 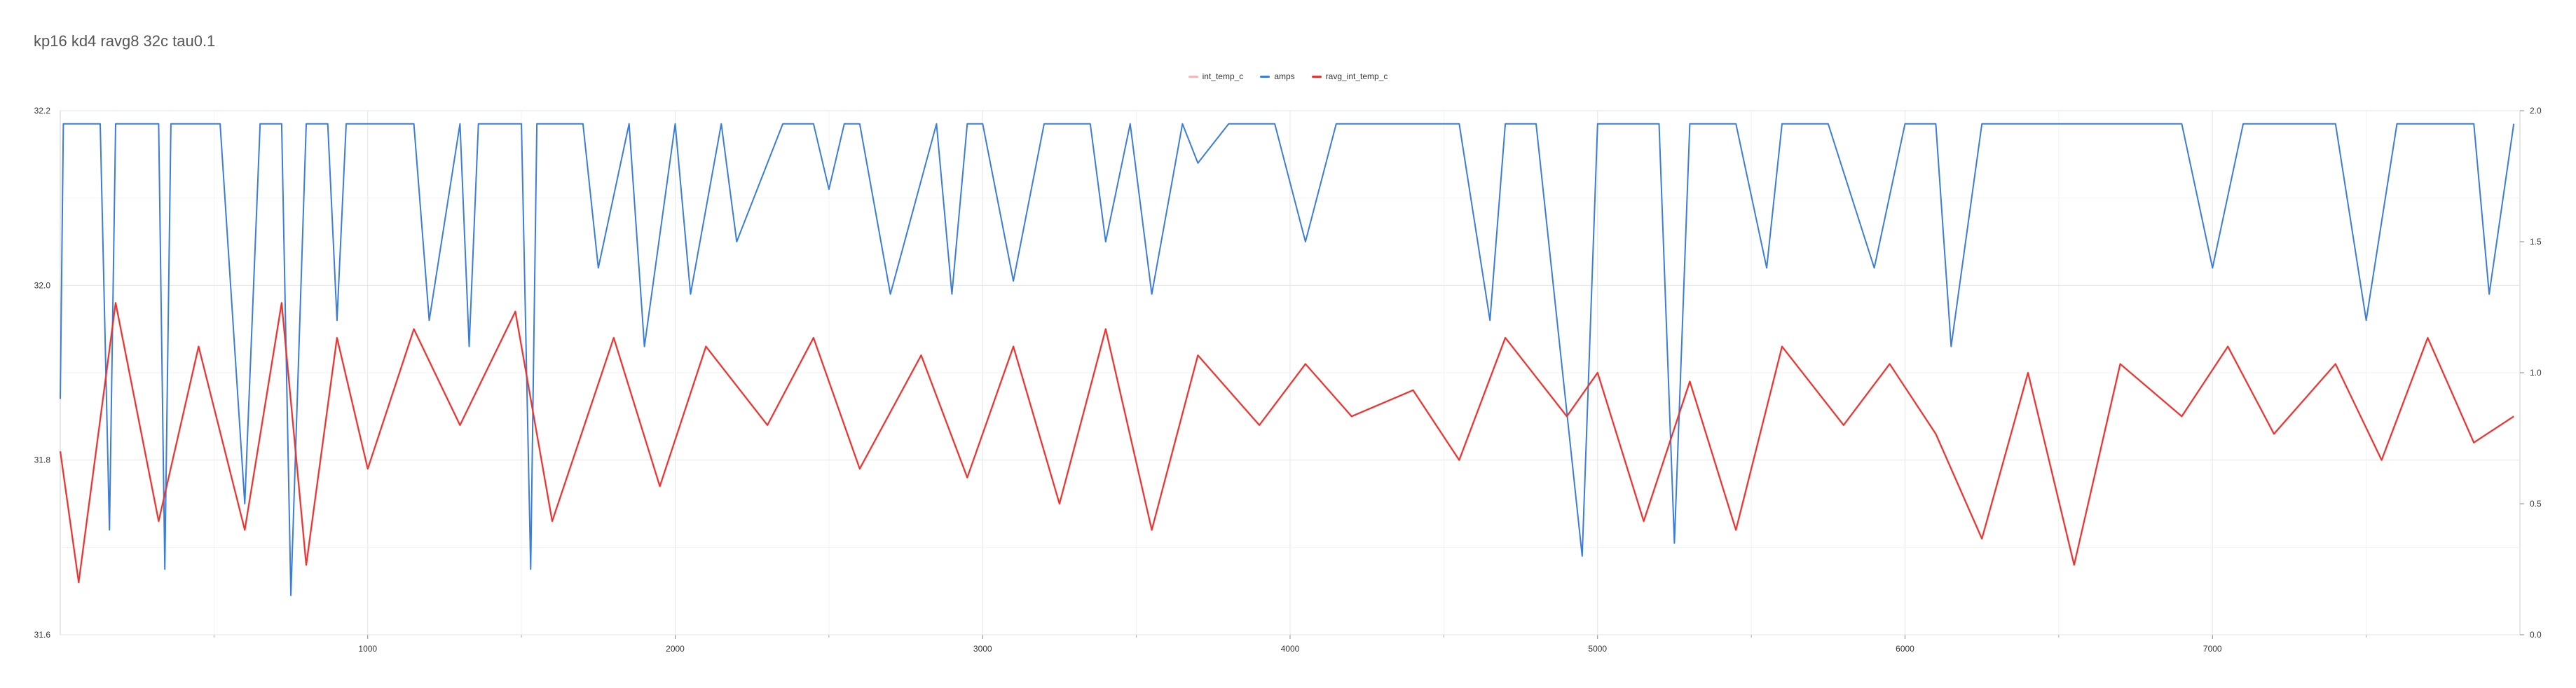 I want to click on y-right-tick-label: 2.0, so click(x=2536, y=111).